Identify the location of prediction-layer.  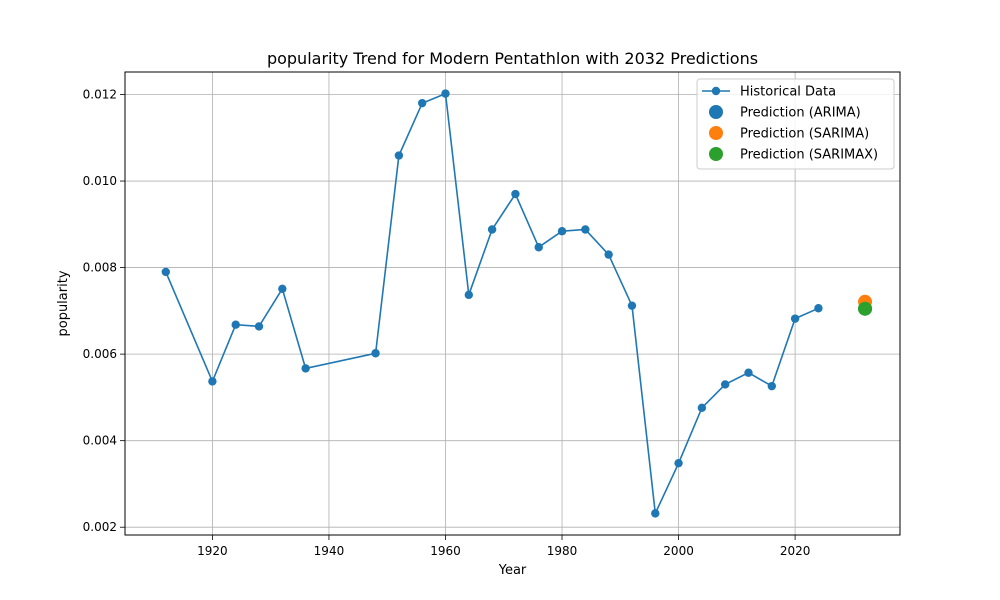
(865, 305).